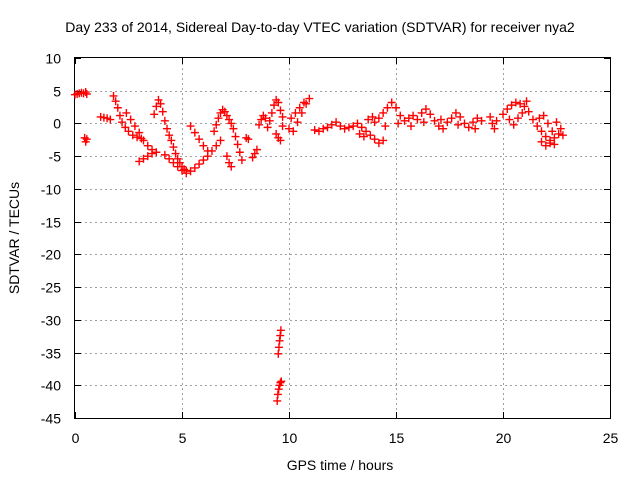 The height and width of the screenshot is (480, 640). What do you see at coordinates (51, 386) in the screenshot?
I see `y-tick-label: -40` at bounding box center [51, 386].